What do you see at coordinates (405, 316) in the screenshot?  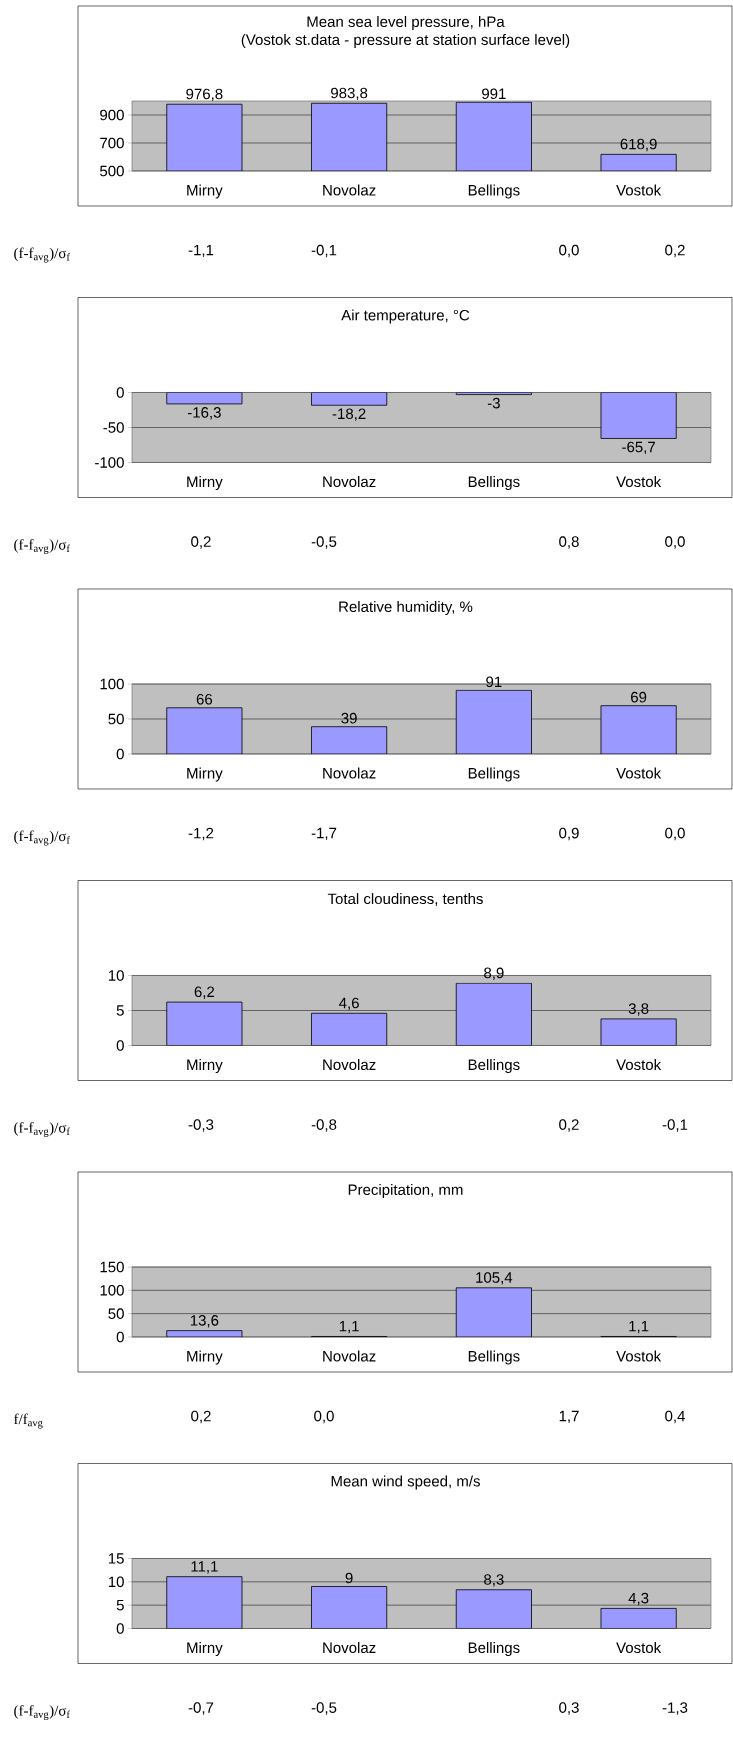 I see `chart-title: Air temperature, °C` at bounding box center [405, 316].